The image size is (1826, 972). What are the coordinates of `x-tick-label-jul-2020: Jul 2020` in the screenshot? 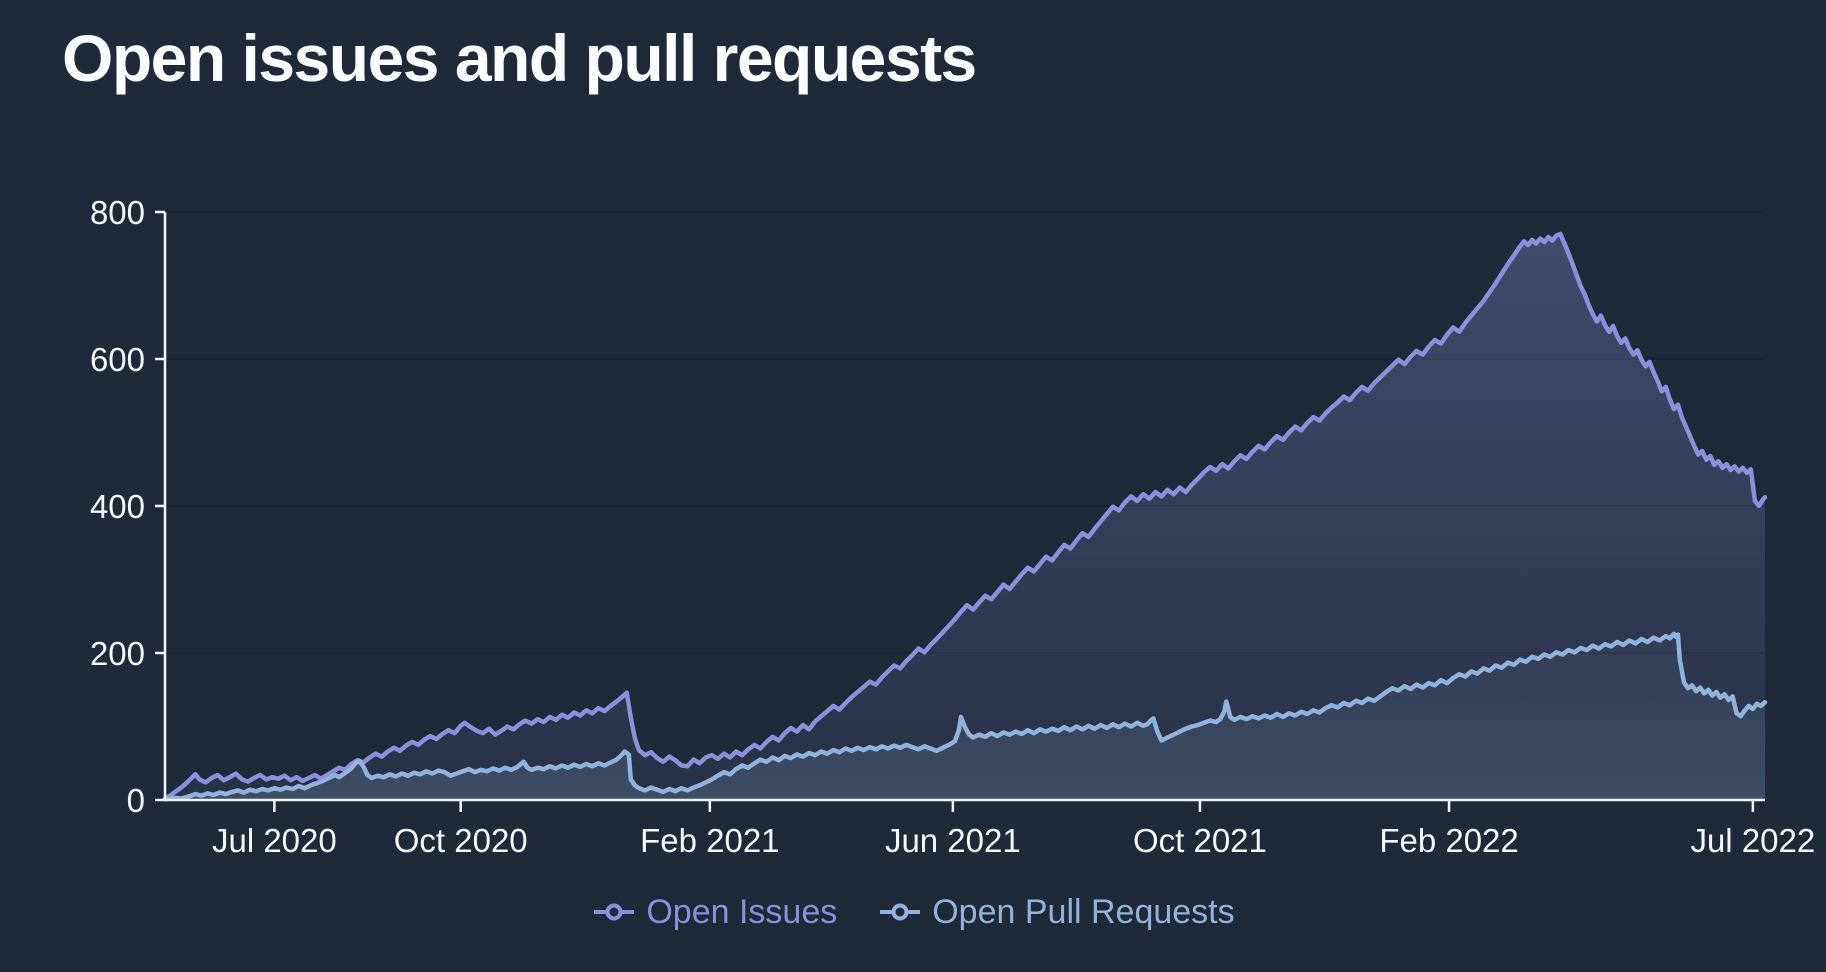 It's located at (274, 840).